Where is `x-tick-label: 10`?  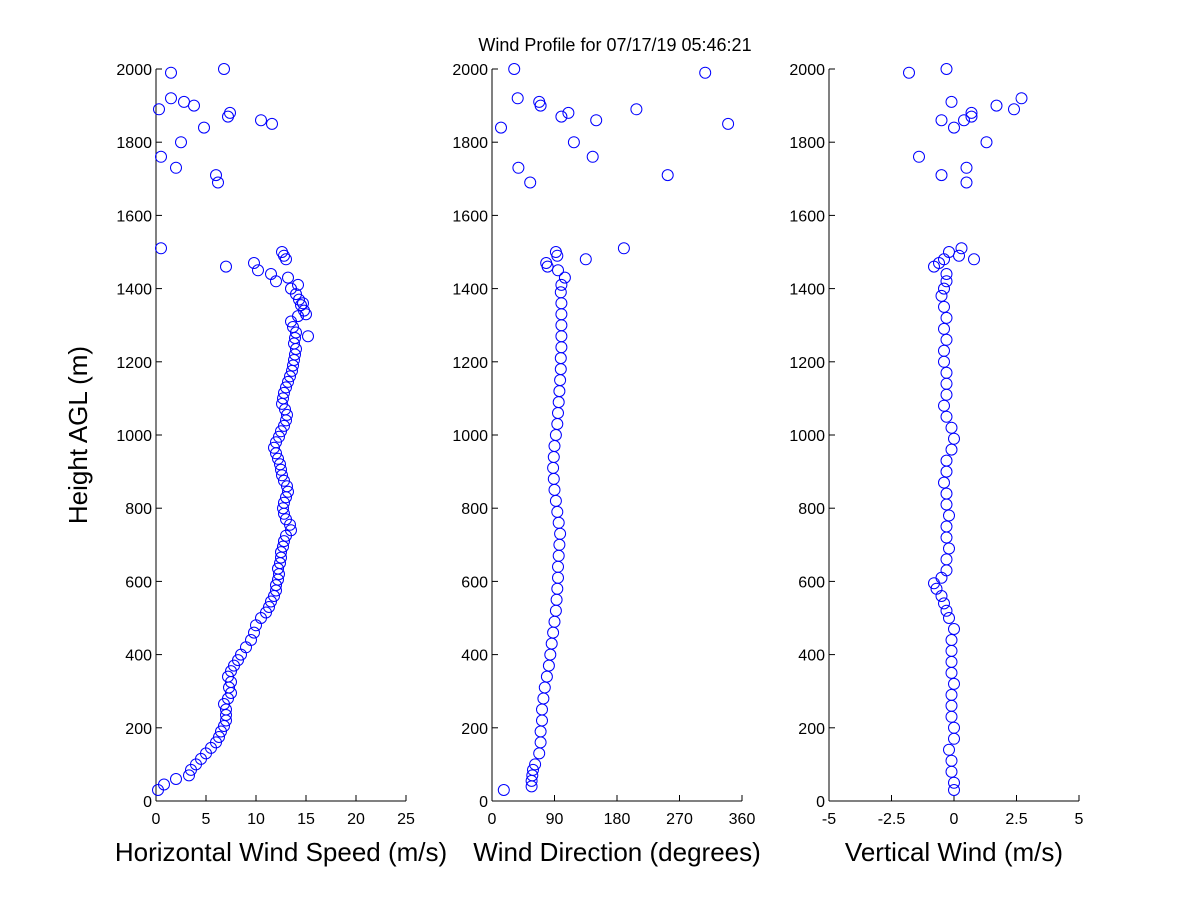 x-tick-label: 10 is located at coordinates (256, 819).